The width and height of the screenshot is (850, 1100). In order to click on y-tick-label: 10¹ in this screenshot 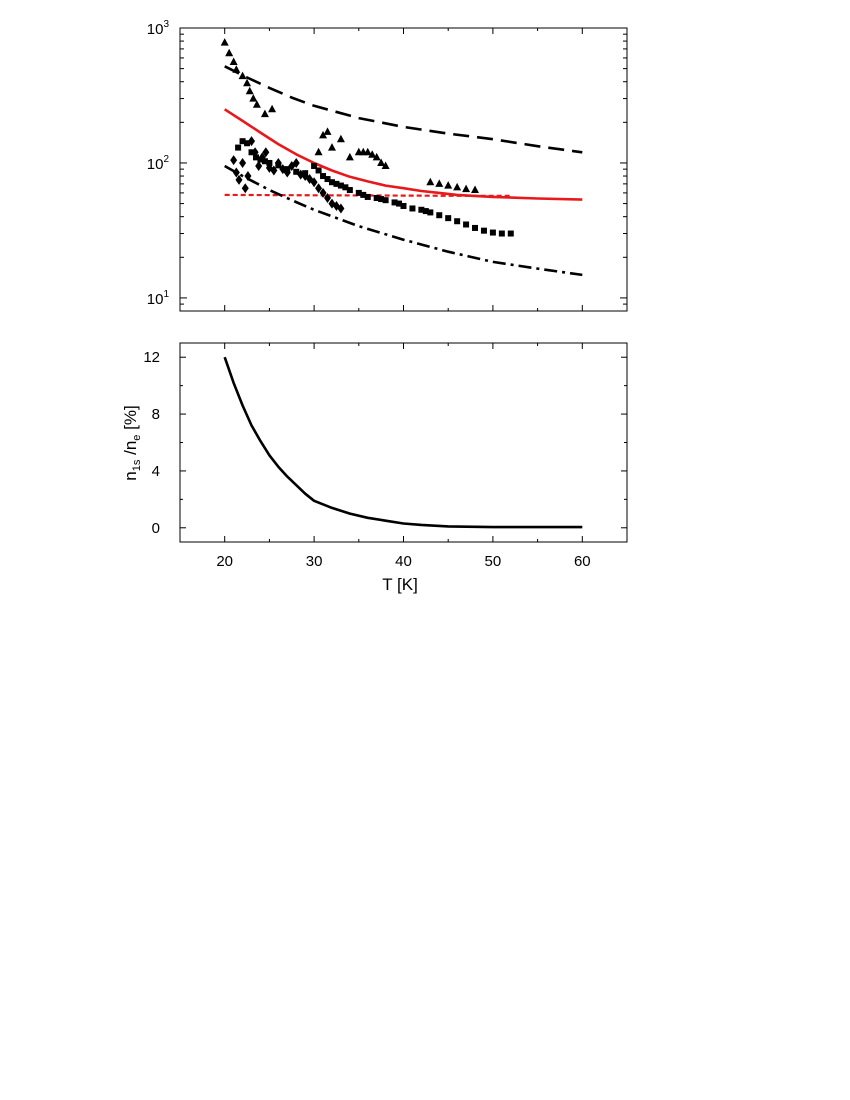, I will do `click(158, 298)`.